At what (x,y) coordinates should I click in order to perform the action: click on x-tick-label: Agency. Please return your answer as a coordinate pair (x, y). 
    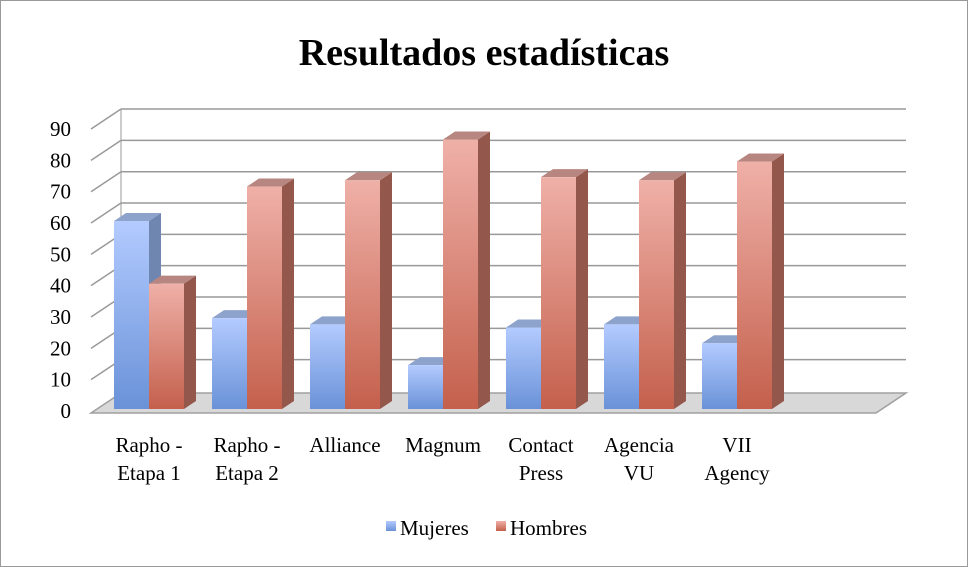
    Looking at the image, I should click on (737, 473).